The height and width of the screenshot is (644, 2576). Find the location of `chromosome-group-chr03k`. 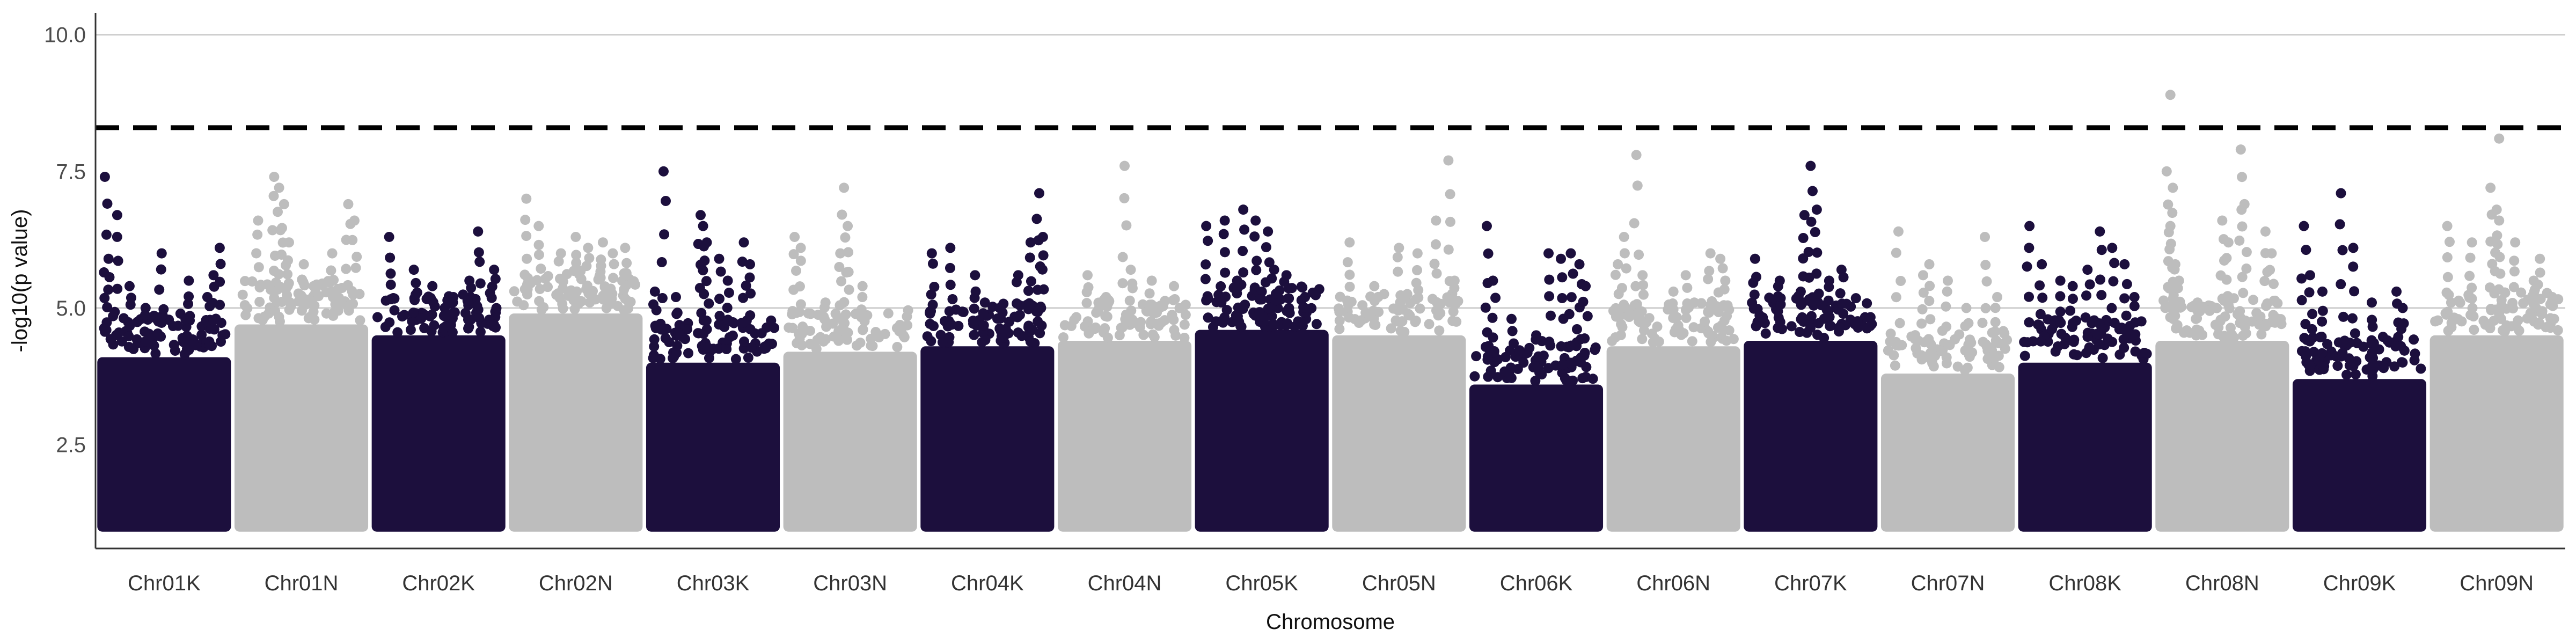

chromosome-group-chr03k is located at coordinates (713, 349).